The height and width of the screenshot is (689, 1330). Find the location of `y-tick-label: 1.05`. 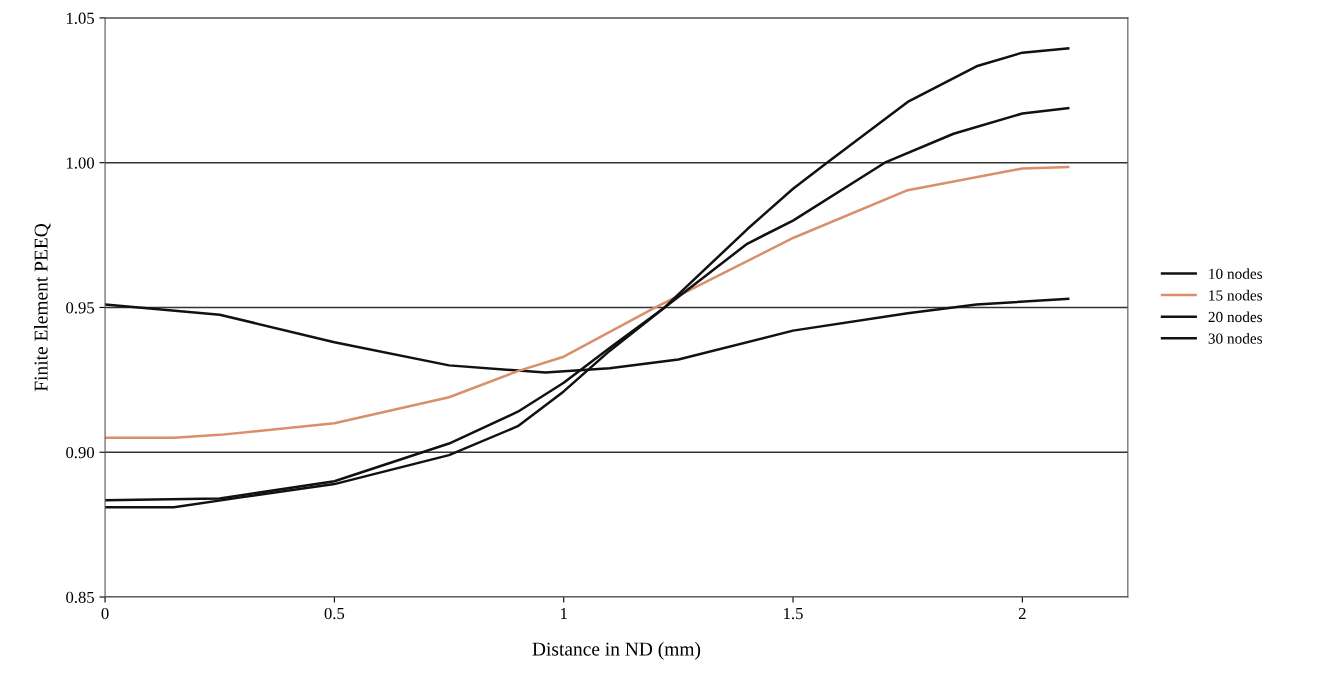

y-tick-label: 1.05 is located at coordinates (80, 18).